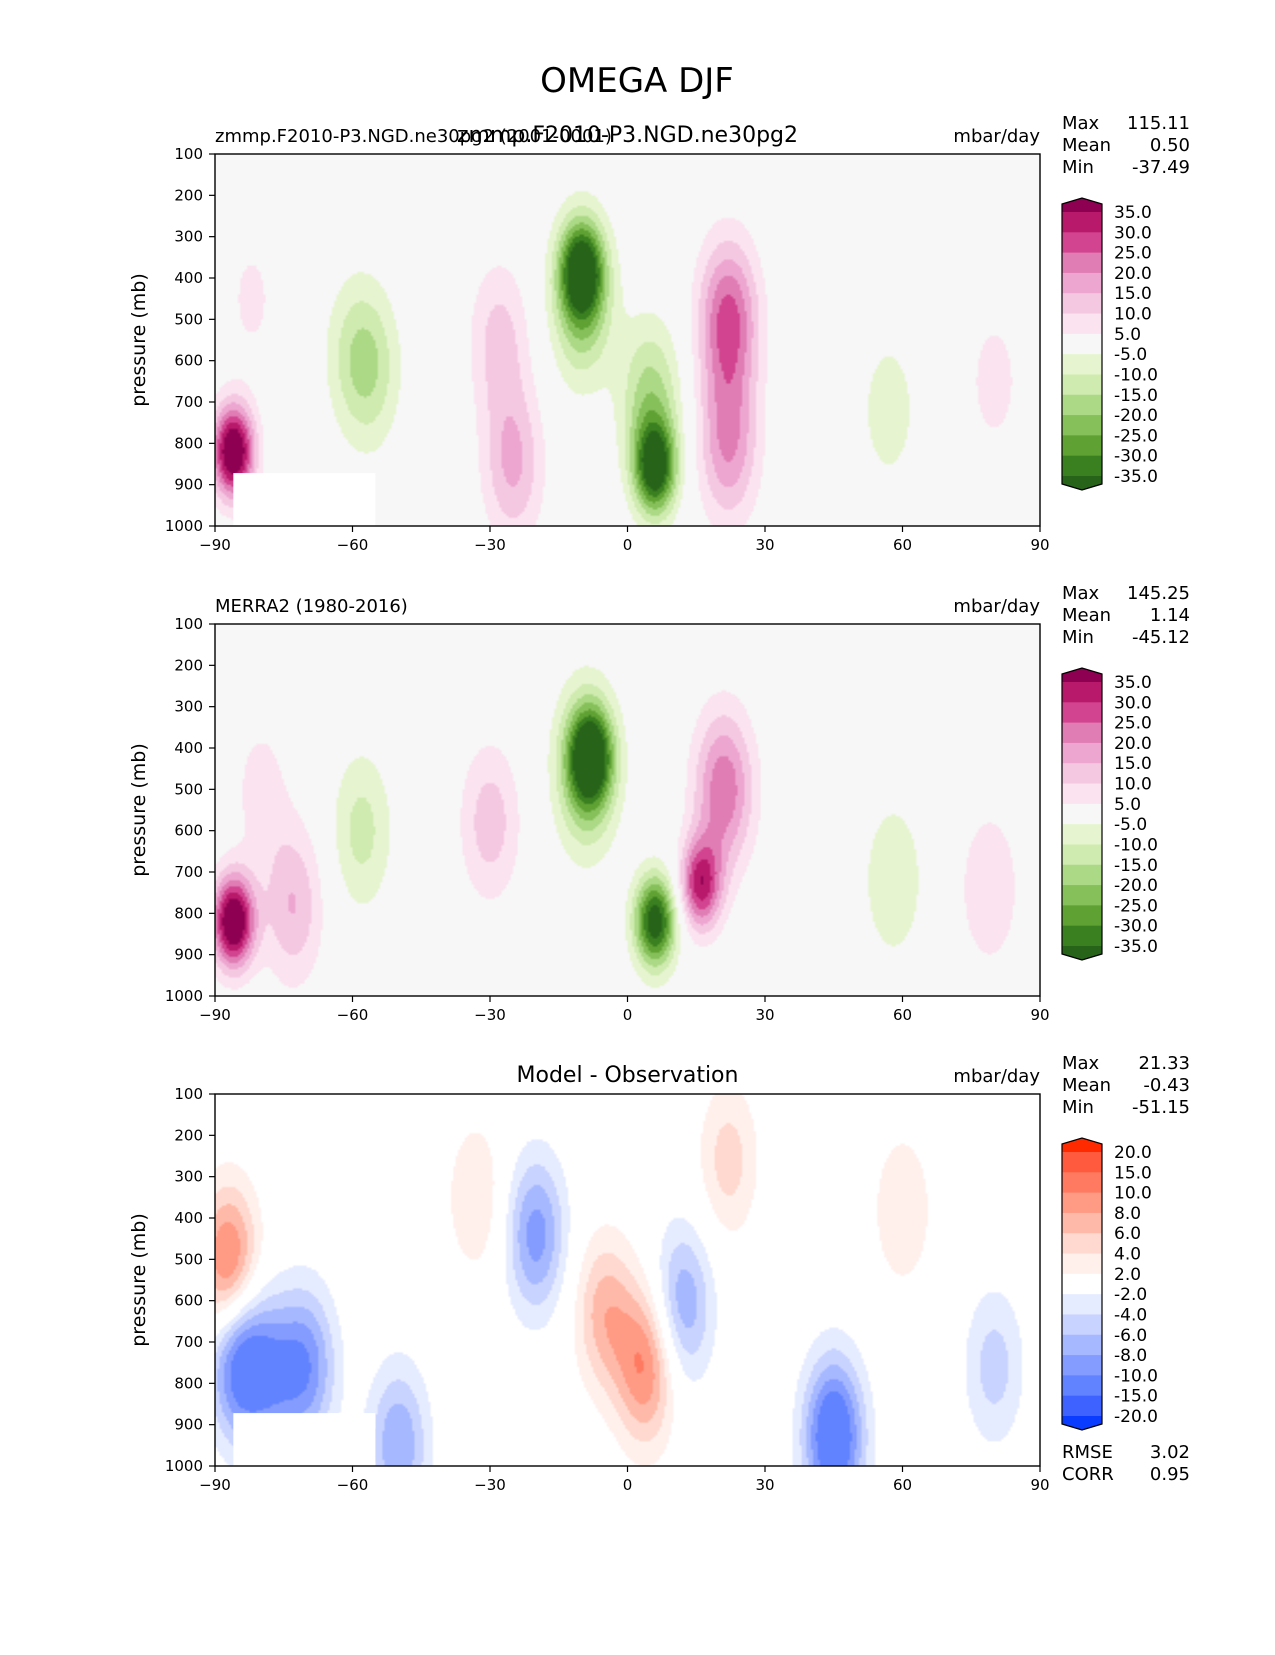 The width and height of the screenshot is (1275, 1655). Describe the element at coordinates (1166, 1085) in the screenshot. I see `stat-value-mean: -0.43` at that location.